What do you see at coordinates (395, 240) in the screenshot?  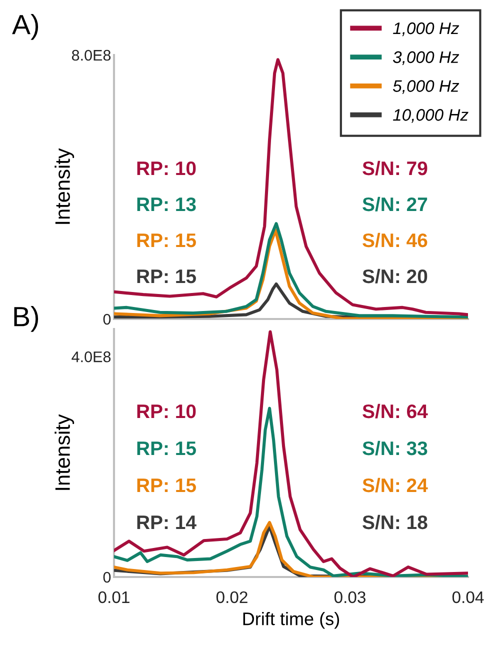 I see `annotation: S/N: 46` at bounding box center [395, 240].